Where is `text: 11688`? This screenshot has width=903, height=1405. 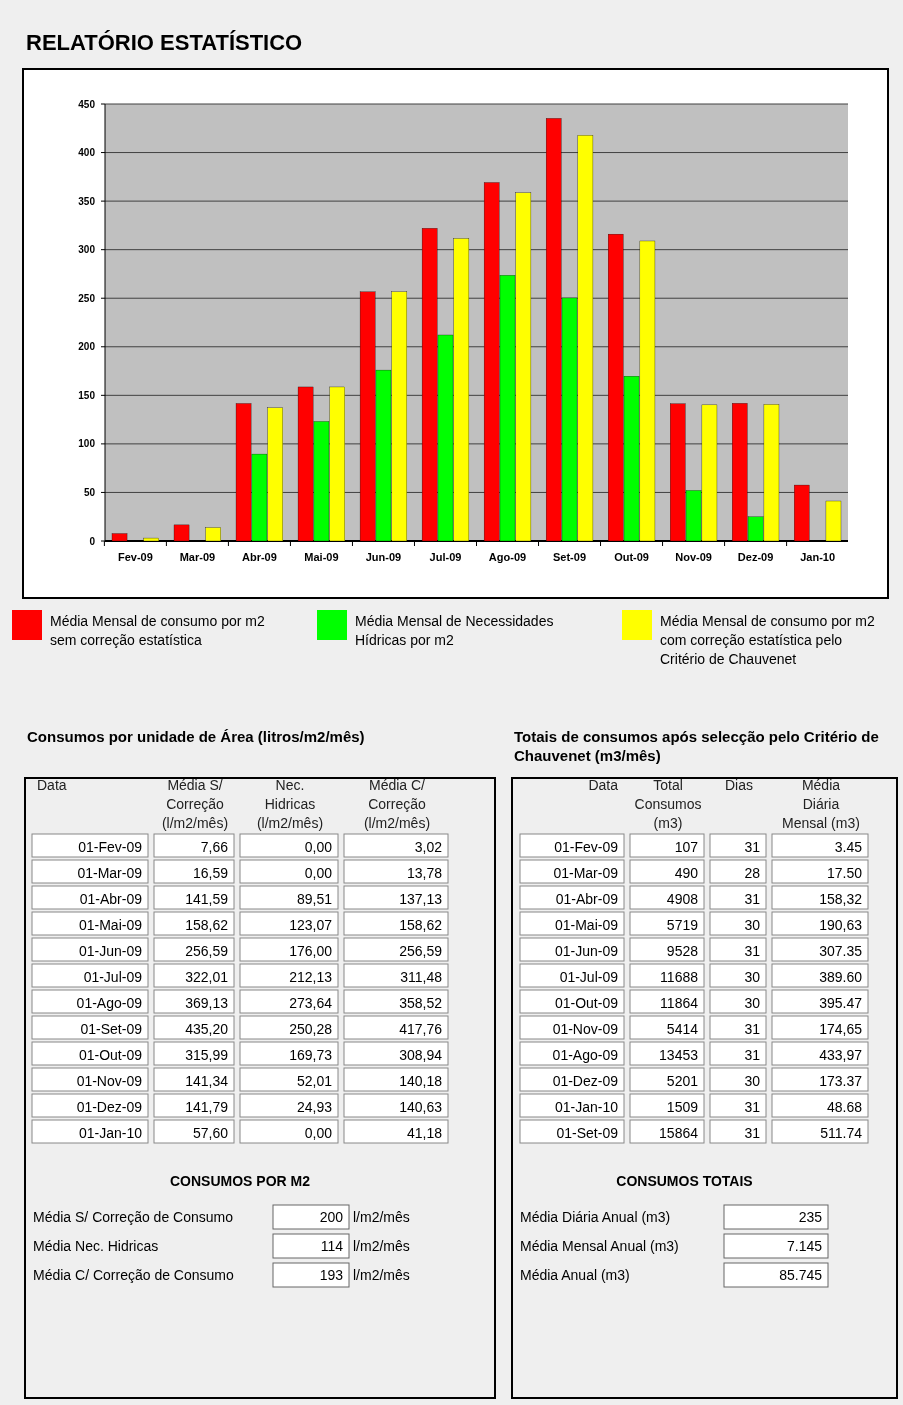 text: 11688 is located at coordinates (679, 977).